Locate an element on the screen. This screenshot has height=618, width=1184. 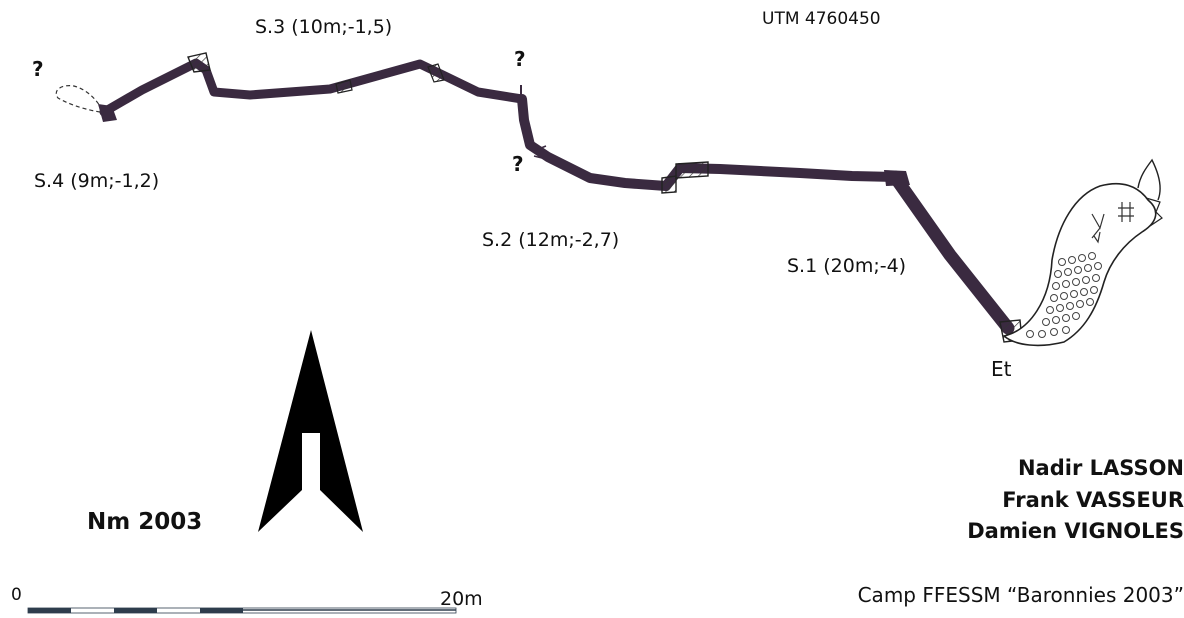
sump-4-label: S.4 (9m;-1,2) is located at coordinates (97, 181).